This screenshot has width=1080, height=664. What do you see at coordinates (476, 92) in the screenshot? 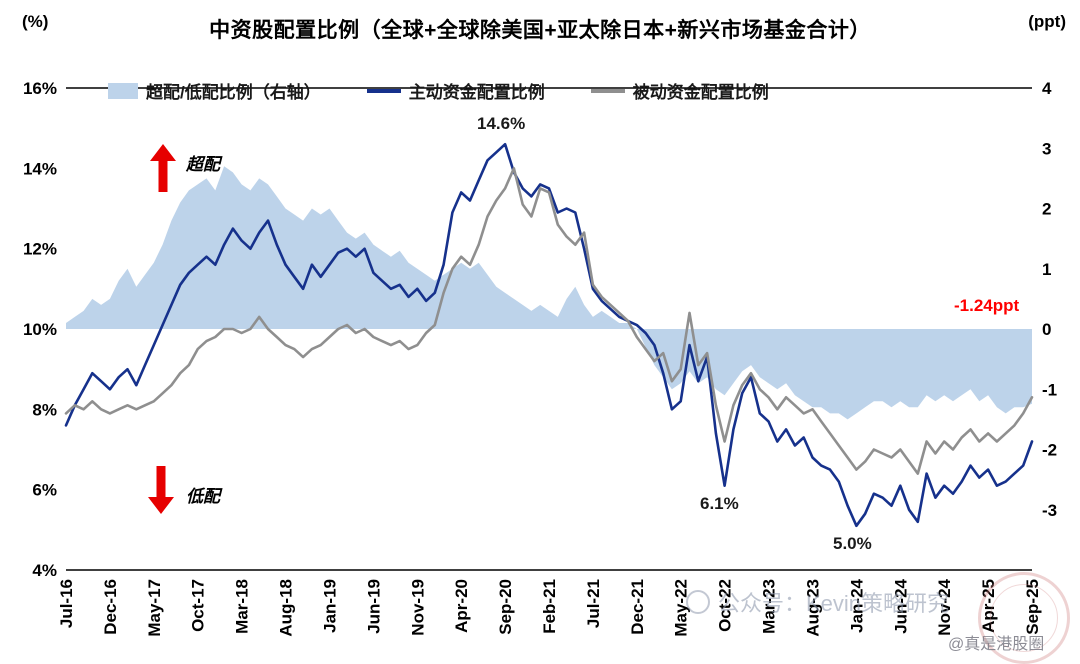
I see `legend-label-active: 主动资金配置比例` at bounding box center [476, 92].